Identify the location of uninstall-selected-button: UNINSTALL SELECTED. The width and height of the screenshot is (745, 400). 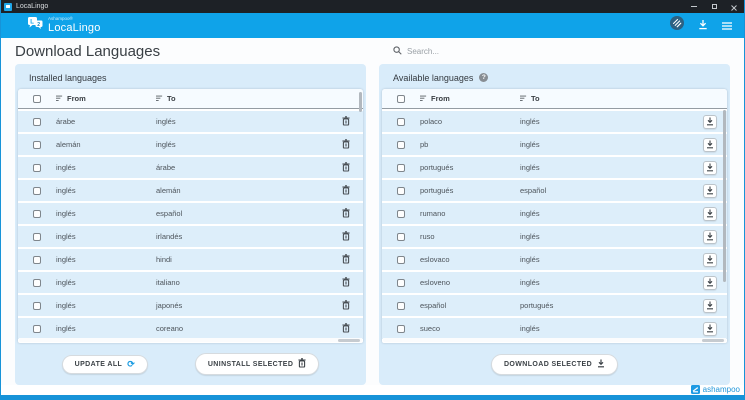
(257, 364).